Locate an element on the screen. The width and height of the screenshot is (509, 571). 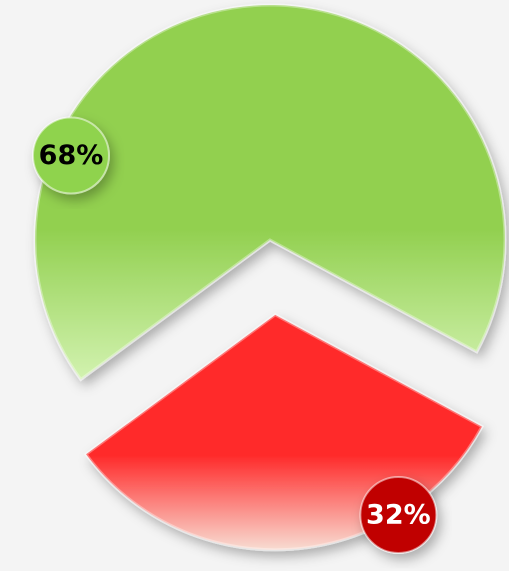
value-label: 68% is located at coordinates (71, 155).